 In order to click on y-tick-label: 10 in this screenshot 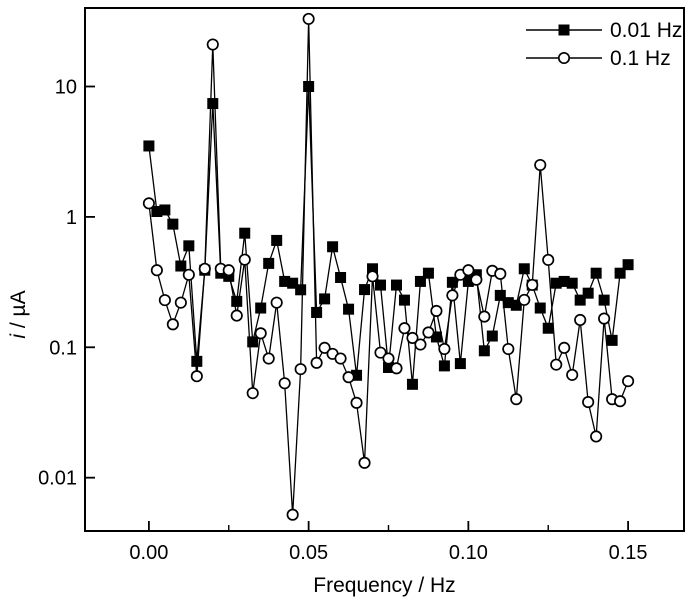, I will do `click(66, 88)`.